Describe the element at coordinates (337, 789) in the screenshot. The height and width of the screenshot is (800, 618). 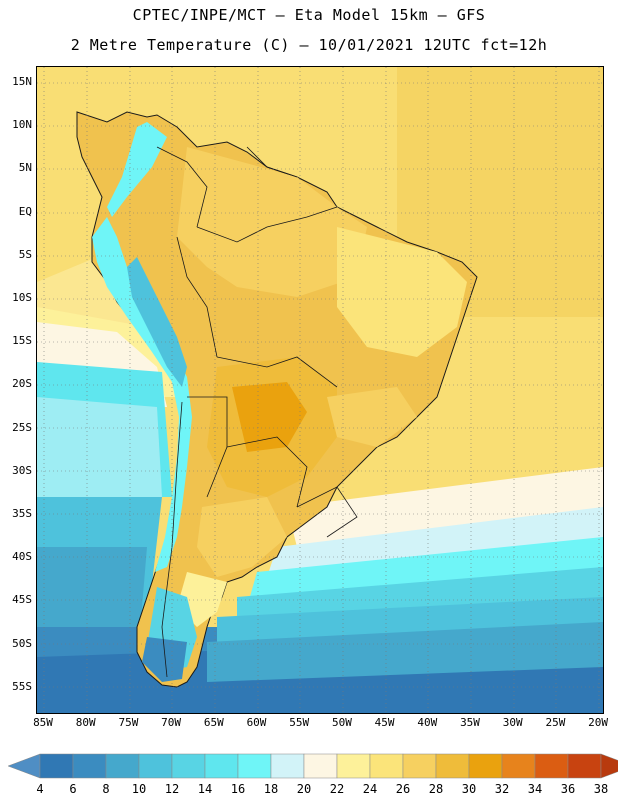
I see `colorbar-label: 22` at that location.